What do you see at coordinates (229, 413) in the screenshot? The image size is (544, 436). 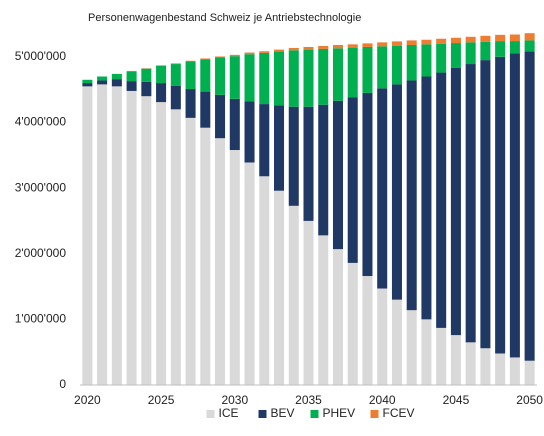 I see `legend-label: ICE` at bounding box center [229, 413].